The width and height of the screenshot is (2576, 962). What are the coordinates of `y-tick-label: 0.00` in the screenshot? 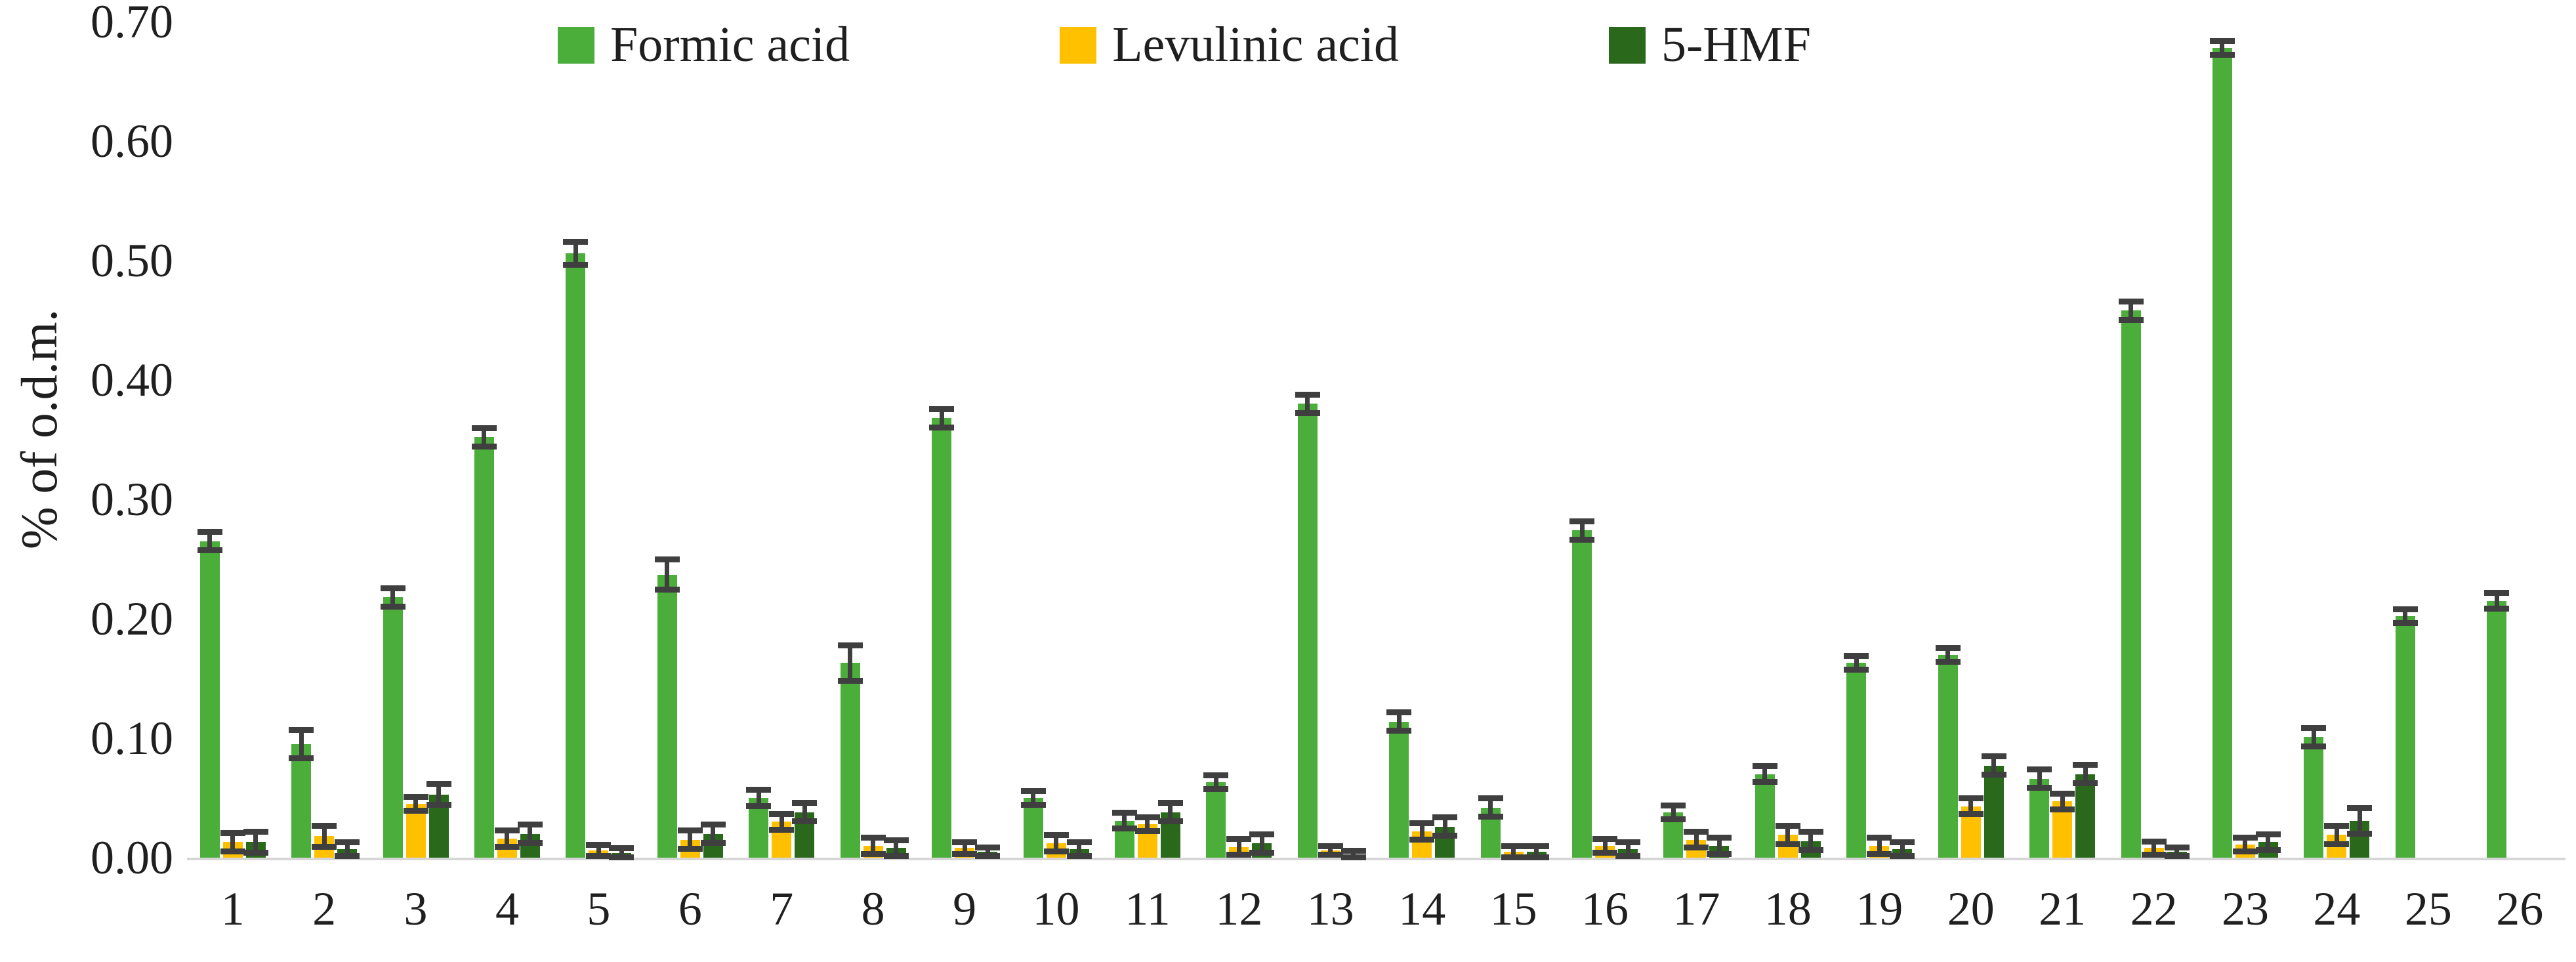 It's located at (132, 857).